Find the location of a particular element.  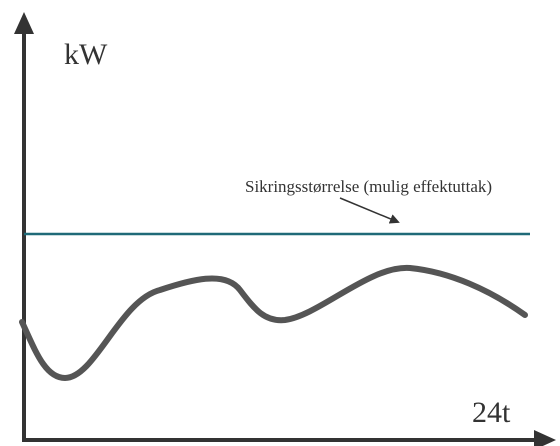

annotation-arrow is located at coordinates (369, 210).